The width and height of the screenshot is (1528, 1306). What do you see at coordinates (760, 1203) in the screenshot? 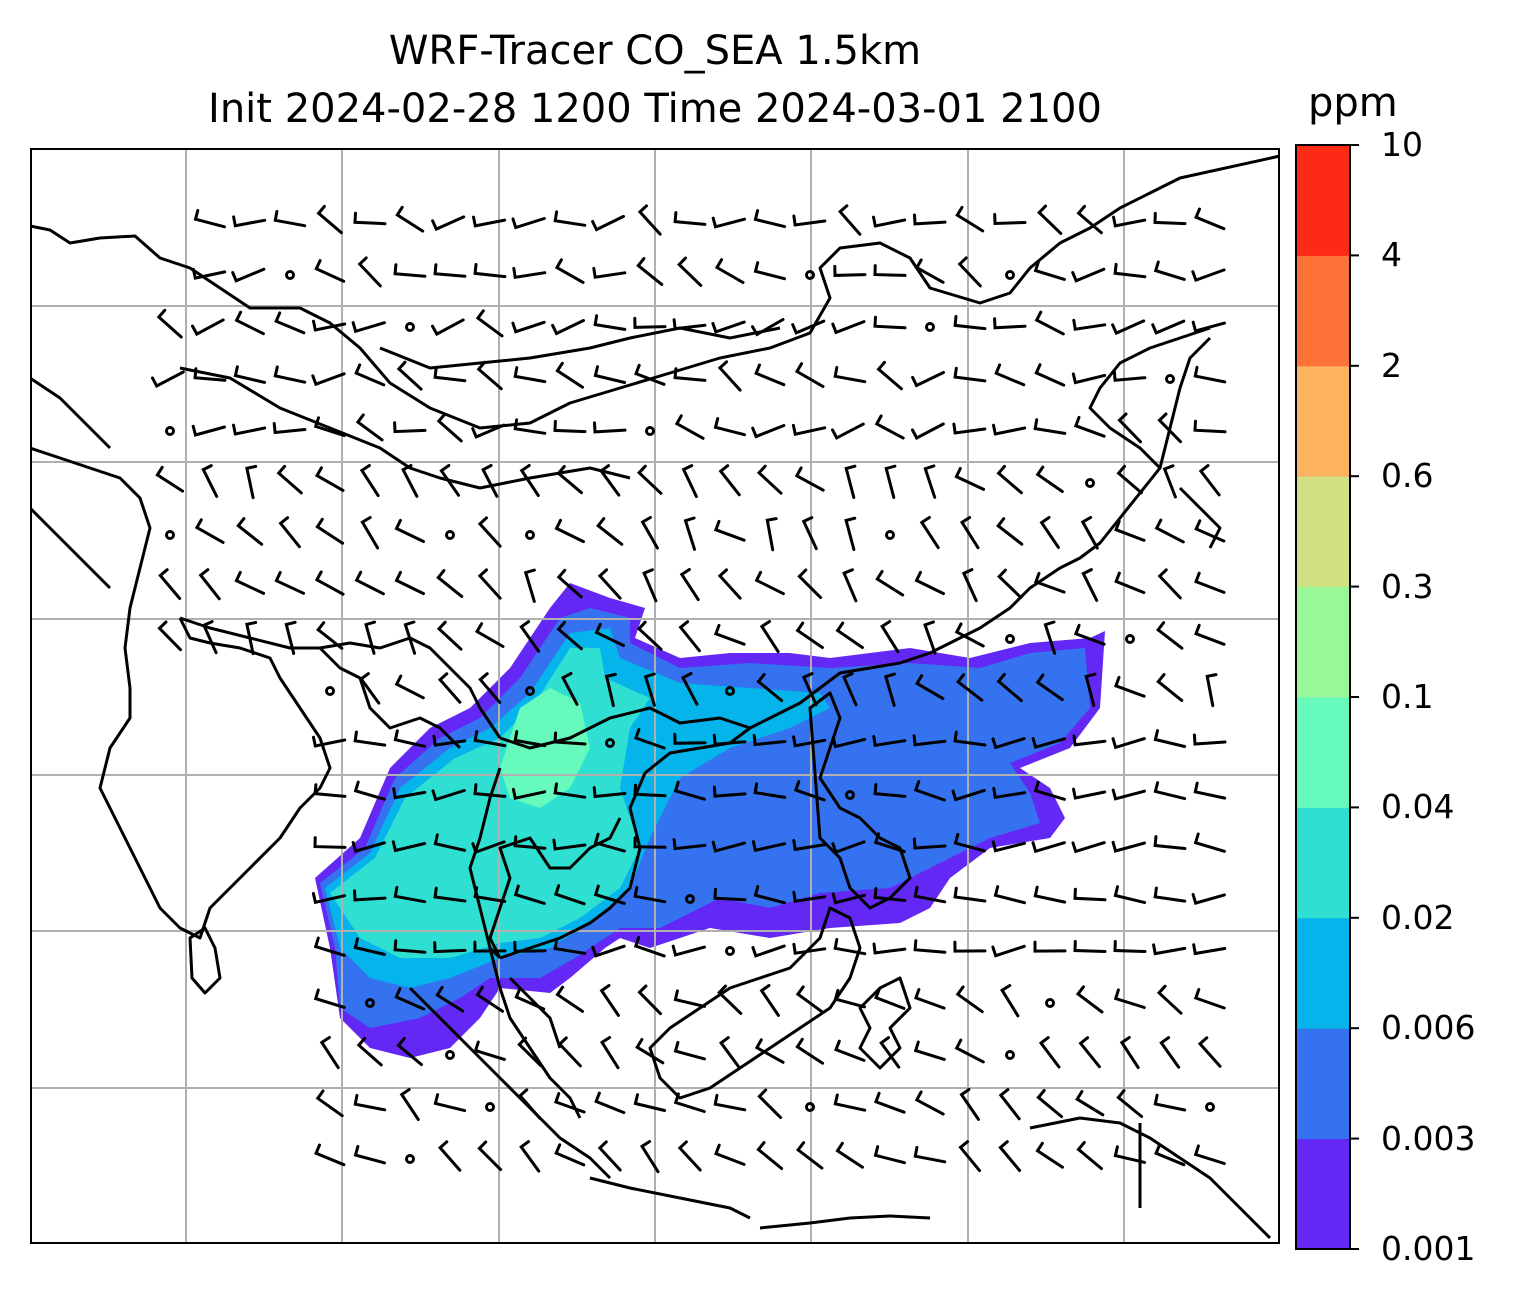
I see `coastline-java` at bounding box center [760, 1203].